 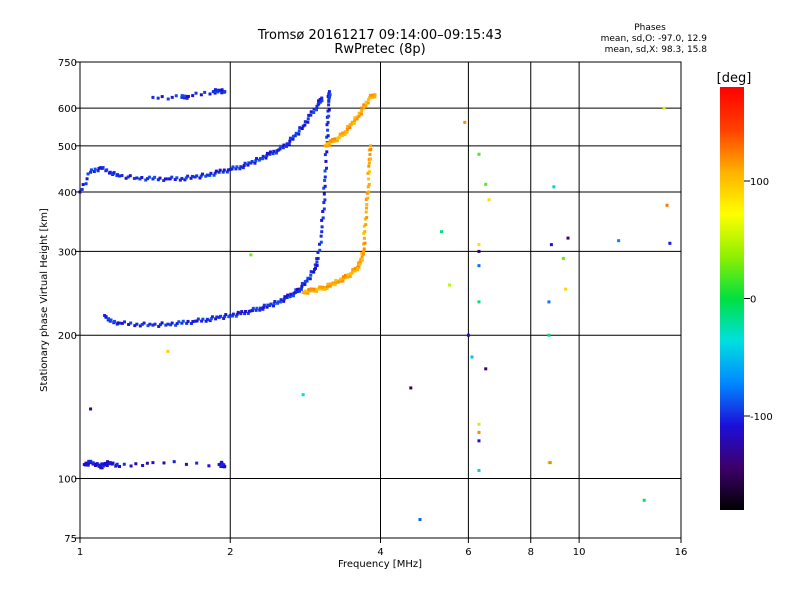 I want to click on x-tick-label: 2, so click(x=230, y=552).